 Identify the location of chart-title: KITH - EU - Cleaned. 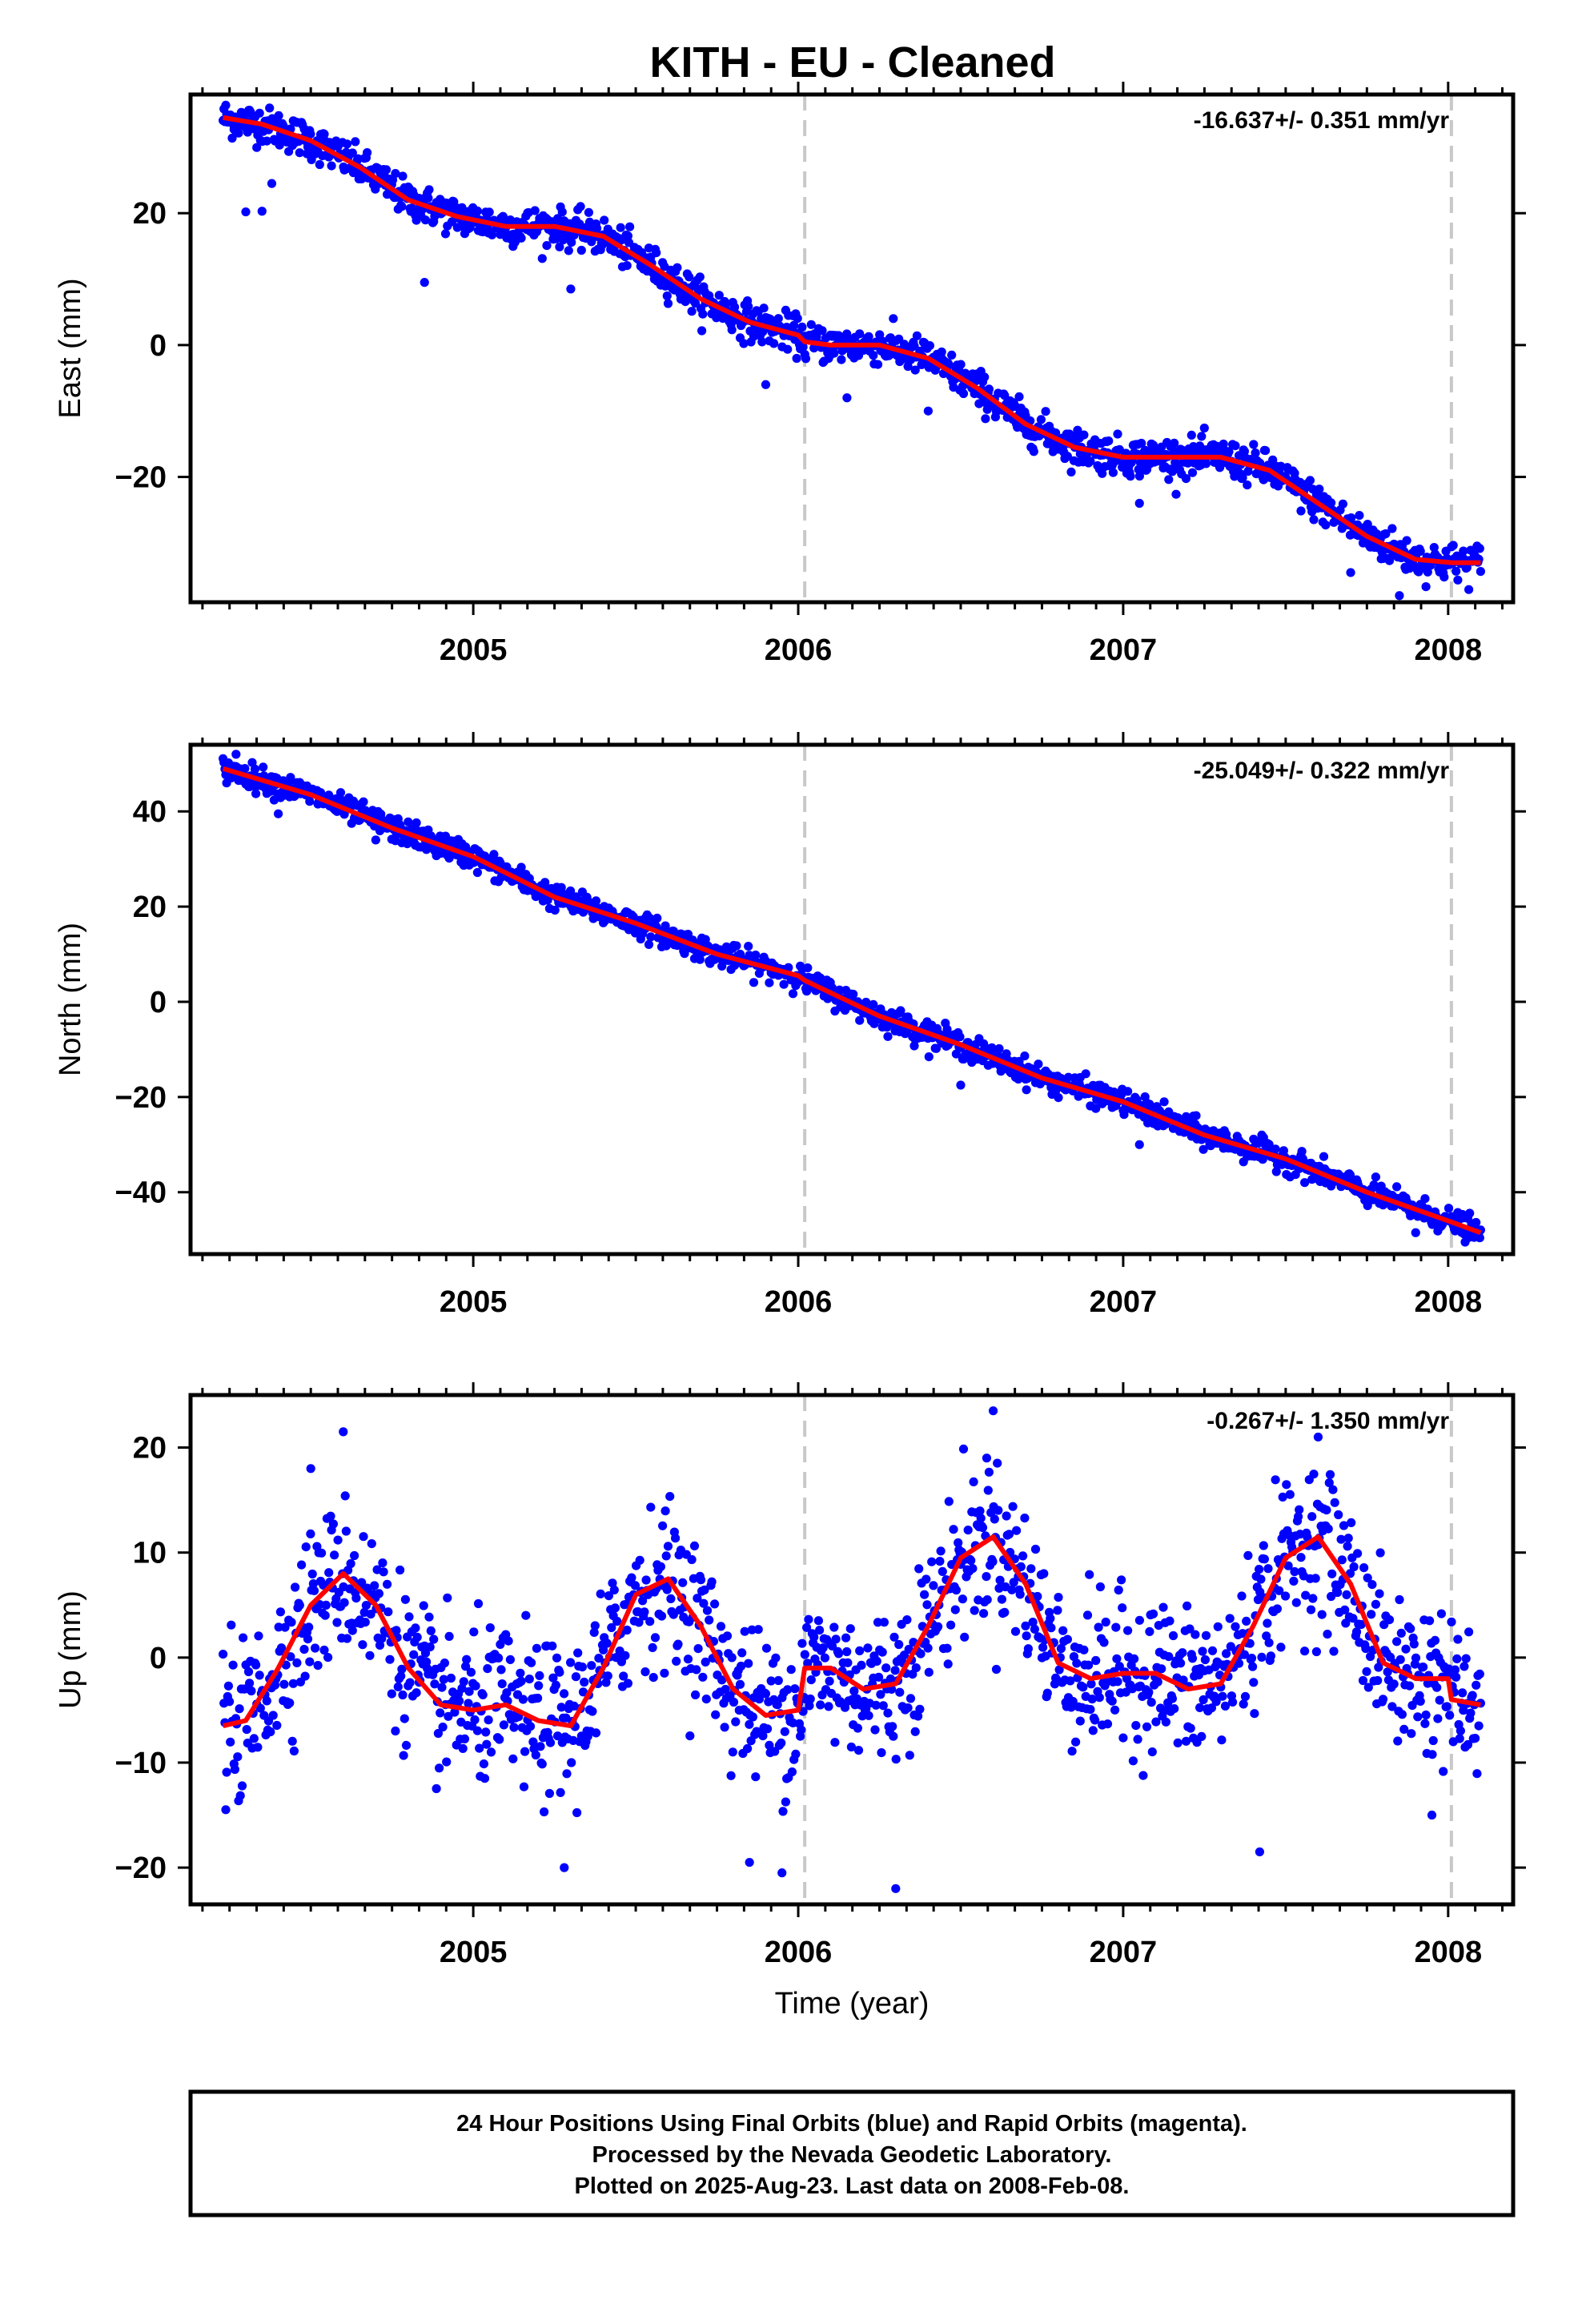
(852, 62).